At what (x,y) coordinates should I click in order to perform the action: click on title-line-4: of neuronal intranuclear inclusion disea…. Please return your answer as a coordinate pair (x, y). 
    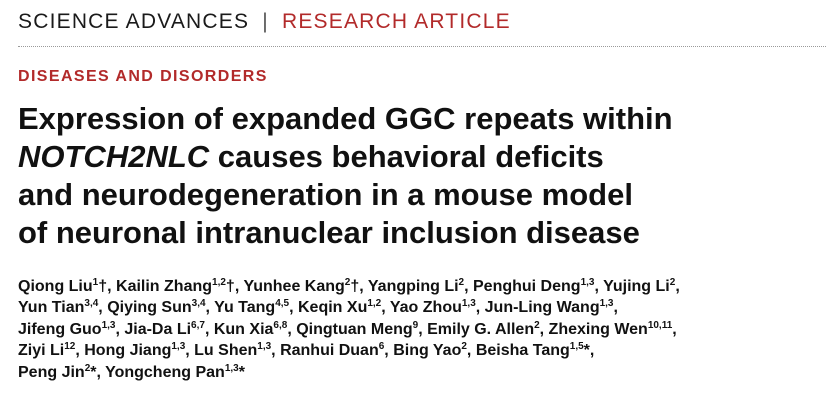
    Looking at the image, I should click on (329, 232).